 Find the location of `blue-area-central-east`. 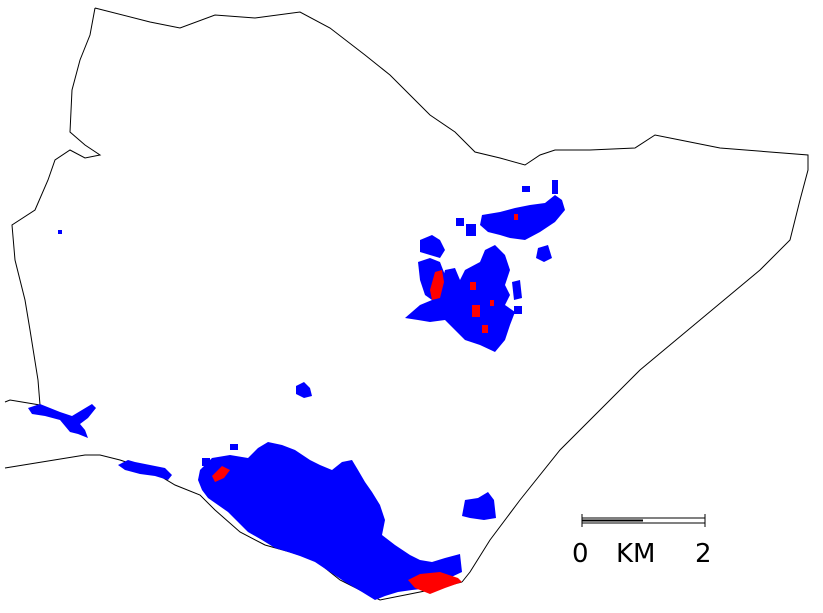

blue-area-central-east is located at coordinates (544, 253).